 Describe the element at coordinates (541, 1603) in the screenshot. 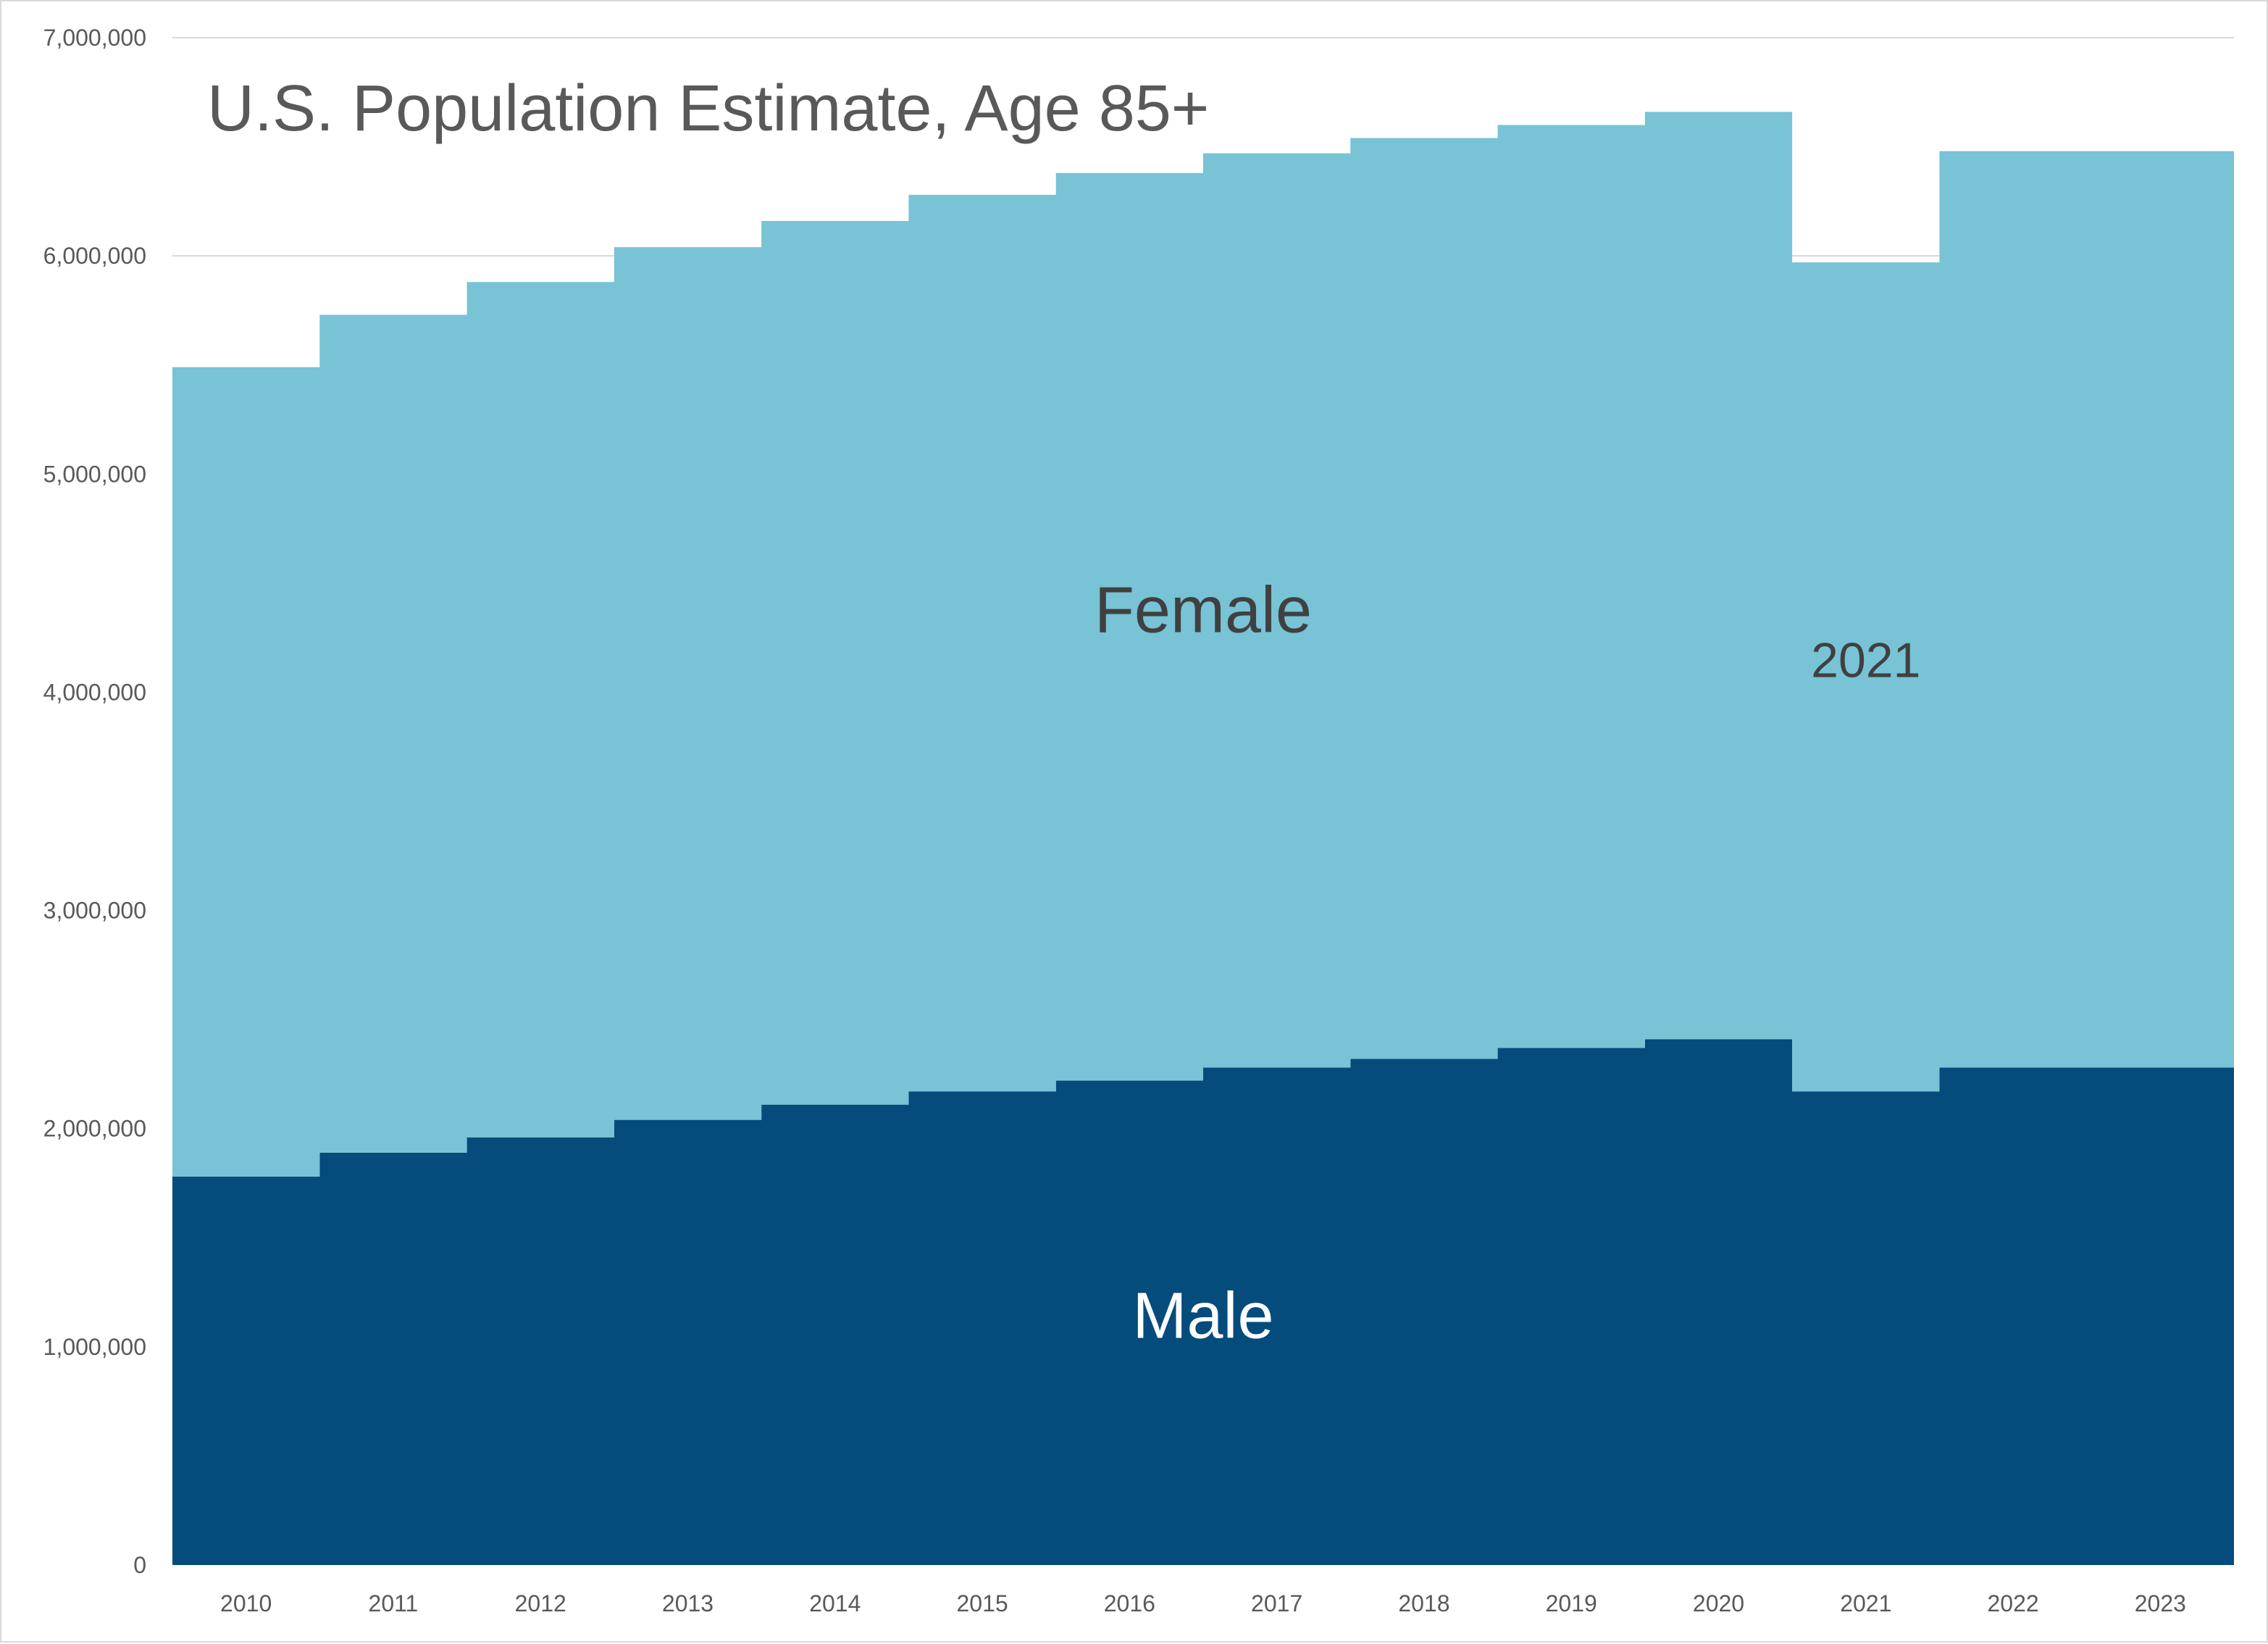

I see `x-tick-label: 2012` at that location.